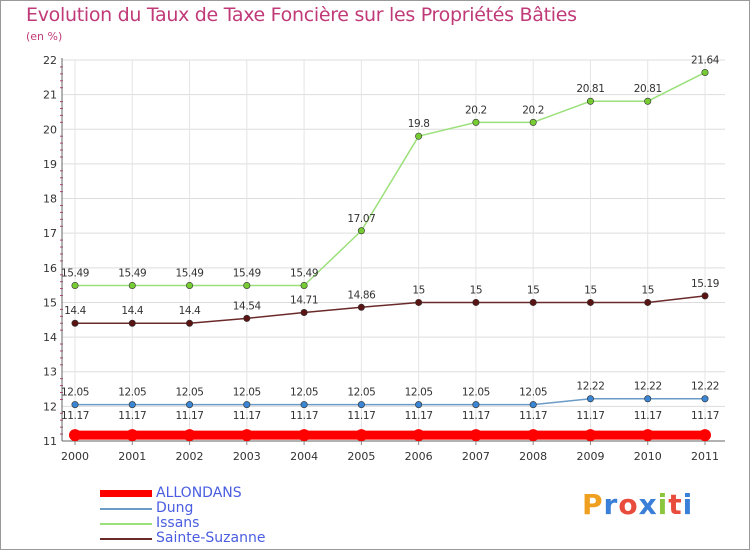  Describe the element at coordinates (50, 441) in the screenshot. I see `y-tick-label: 11` at that location.